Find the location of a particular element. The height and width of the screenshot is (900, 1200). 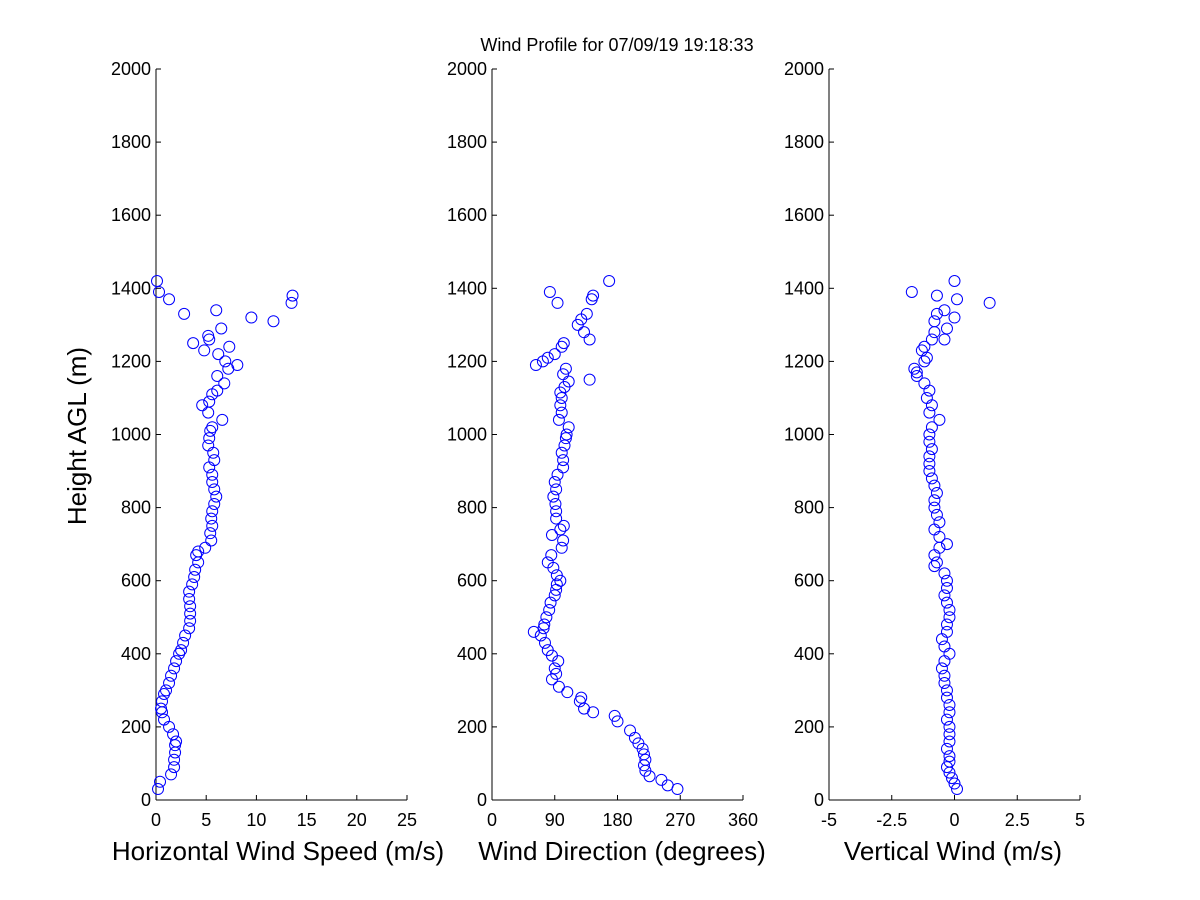

x-tick-label: 0 is located at coordinates (492, 820).